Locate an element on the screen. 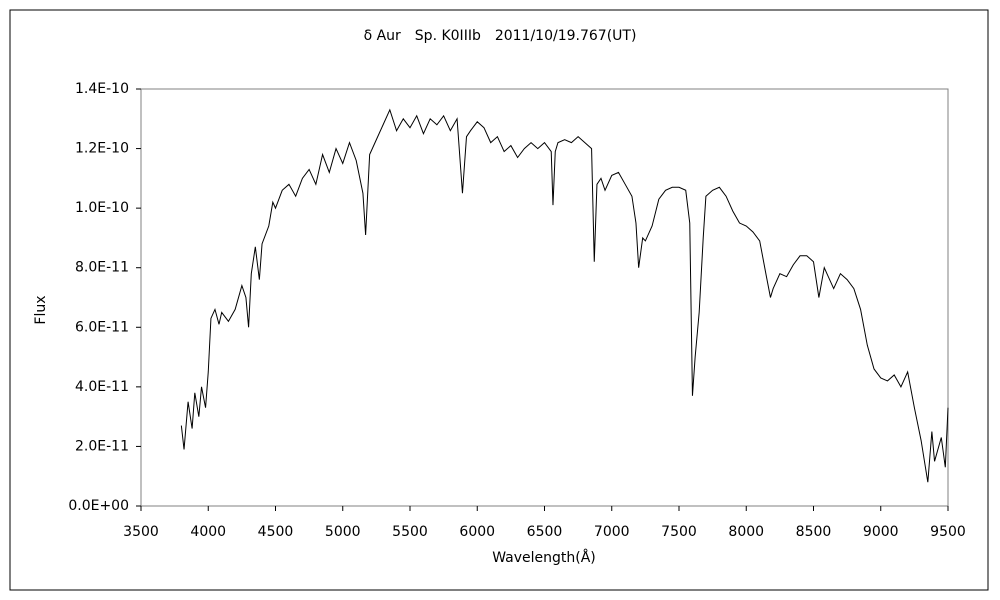 This screenshot has width=1000, height=600. x-tick-label: 6000 is located at coordinates (477, 532).